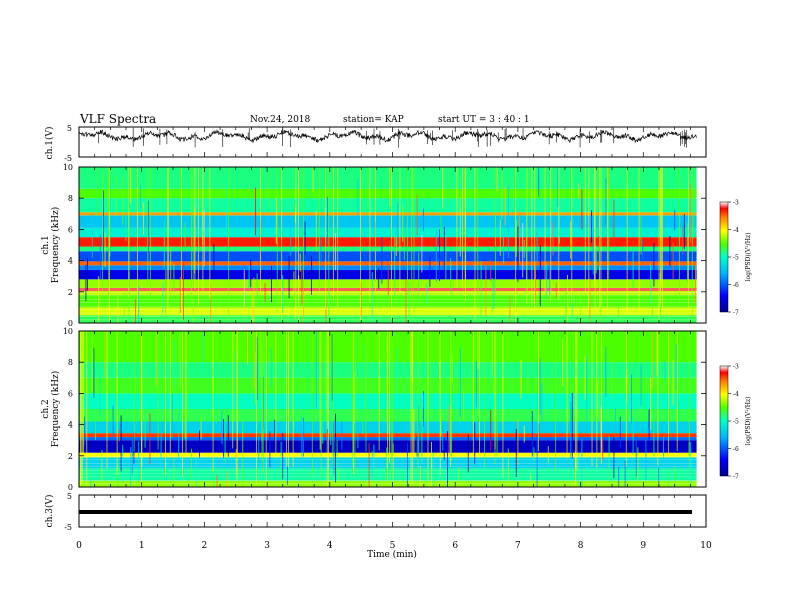 Image resolution: width=792 pixels, height=612 pixels. Describe the element at coordinates (388, 136) in the screenshot. I see `ch1-waveform-trace` at that location.